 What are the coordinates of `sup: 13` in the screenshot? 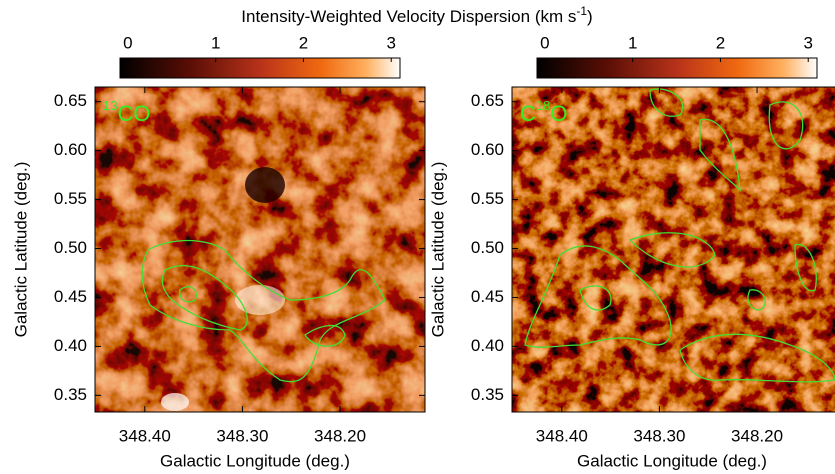 It's located at (110, 105).